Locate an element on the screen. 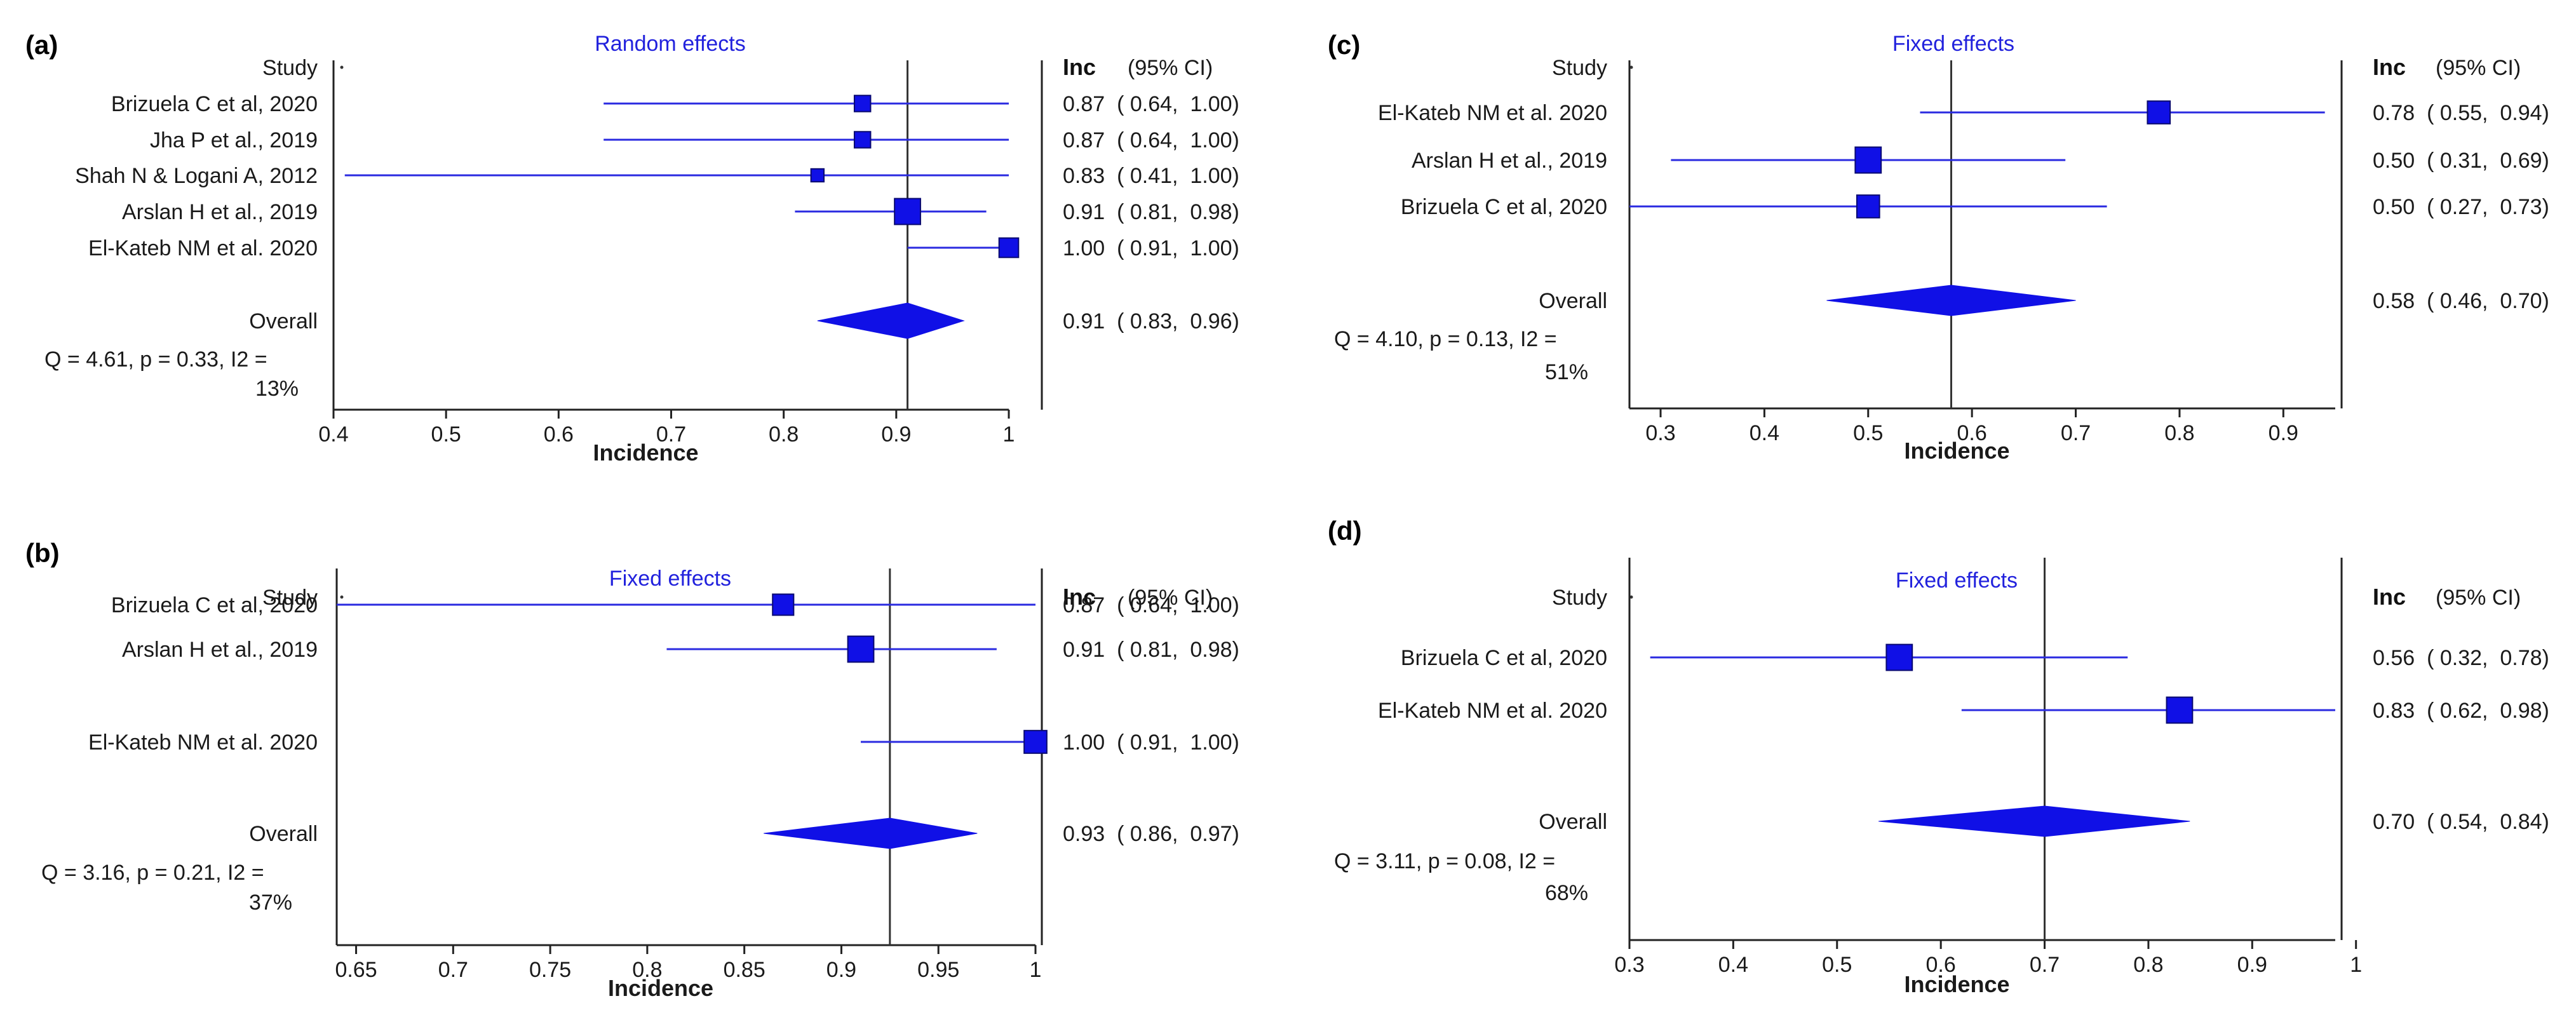 The width and height of the screenshot is (2576, 1022). panel-label: (c) is located at coordinates (1344, 45).